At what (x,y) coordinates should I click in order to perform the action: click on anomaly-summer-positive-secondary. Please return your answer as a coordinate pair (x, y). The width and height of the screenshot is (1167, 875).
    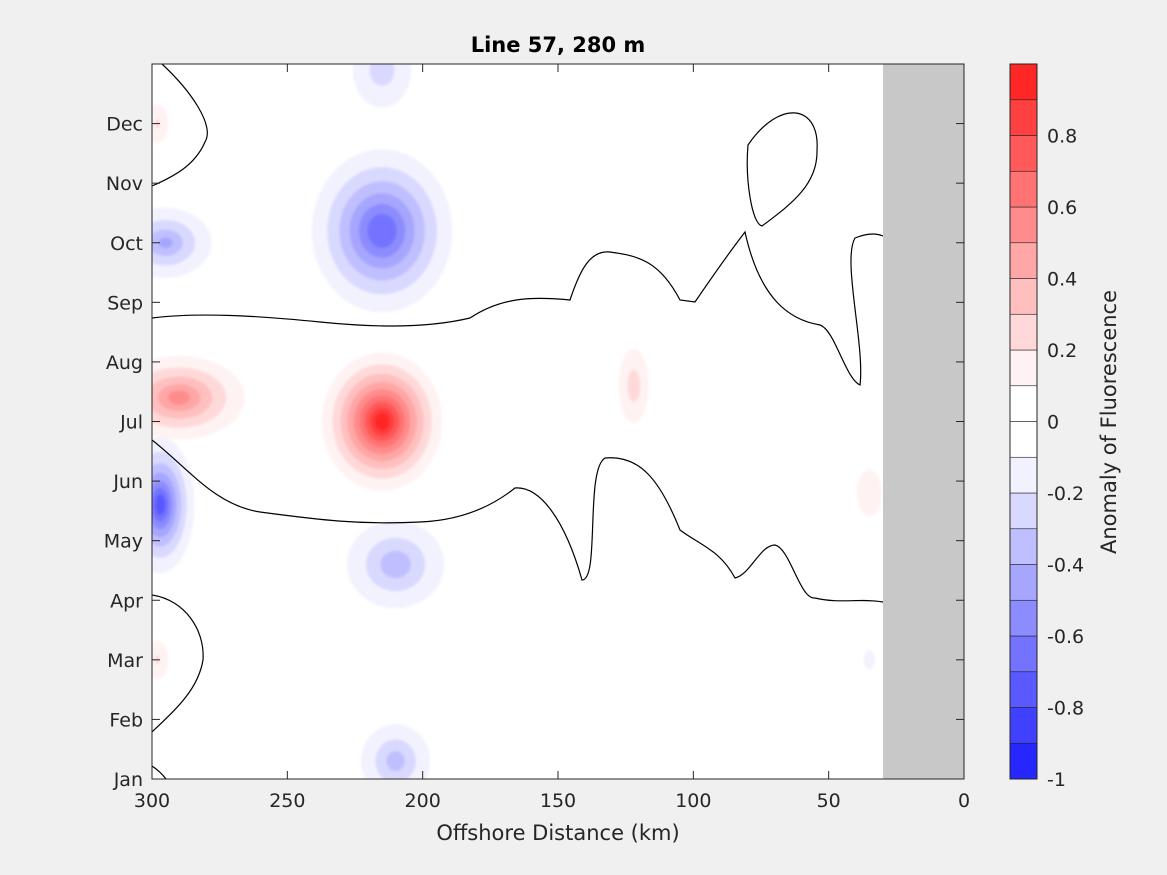
    Looking at the image, I should click on (198, 397).